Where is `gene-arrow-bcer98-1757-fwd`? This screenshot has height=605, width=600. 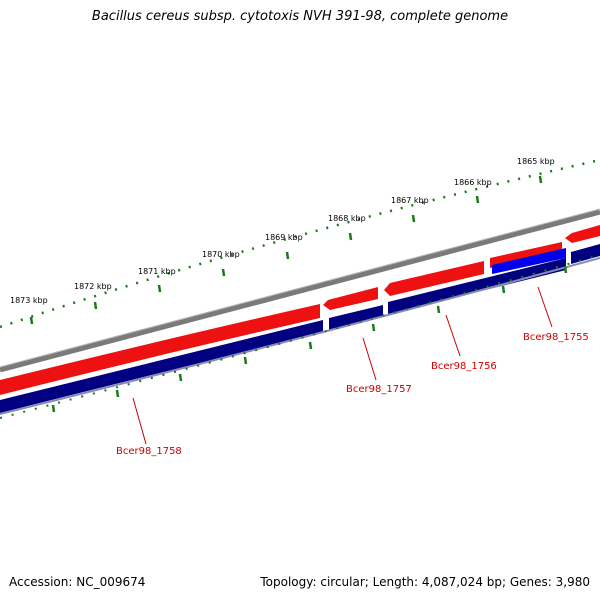
gene-arrow-bcer98-1757-fwd is located at coordinates (350, 298).